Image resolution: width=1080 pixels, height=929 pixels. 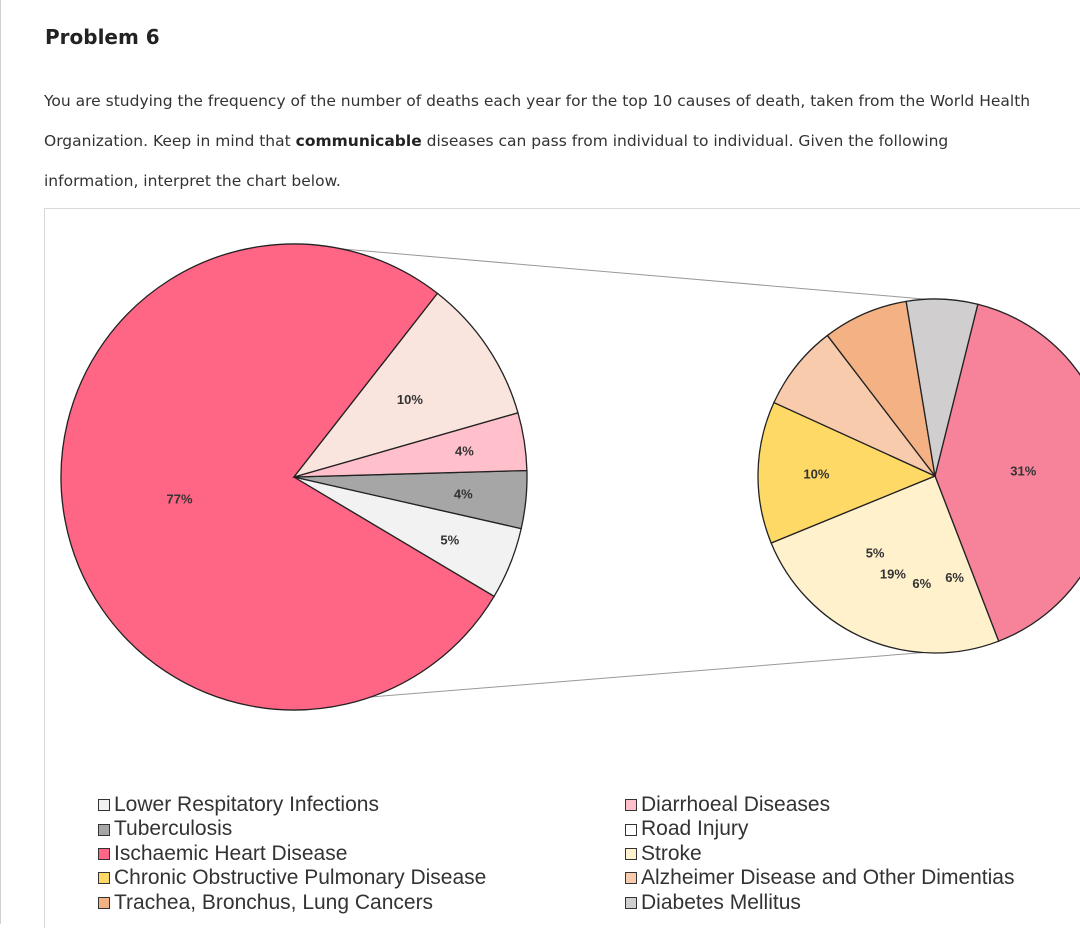 What do you see at coordinates (102, 37) in the screenshot?
I see `problem-title: Problem 6` at bounding box center [102, 37].